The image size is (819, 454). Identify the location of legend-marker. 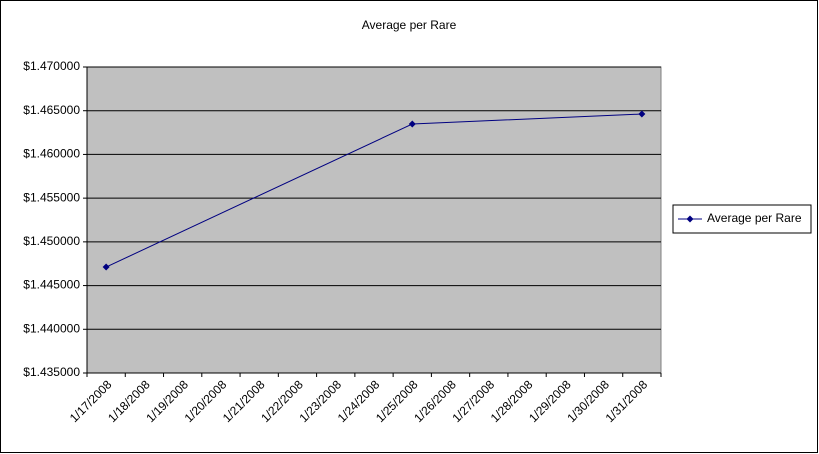
(690, 219).